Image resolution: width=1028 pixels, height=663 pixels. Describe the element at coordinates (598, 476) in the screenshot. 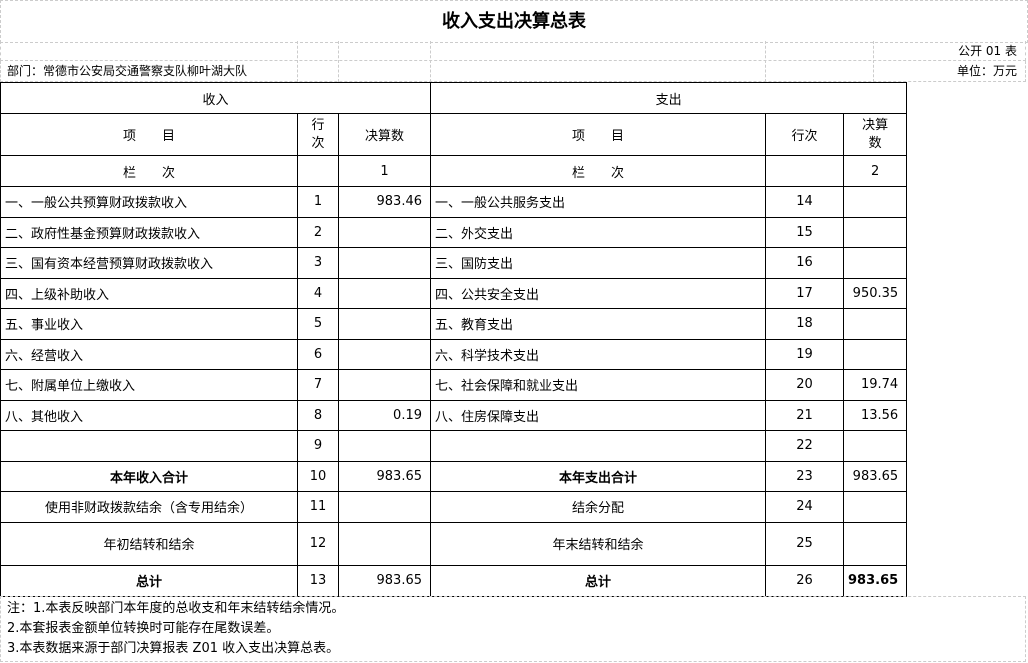

I see `ex-item-cell: 本年支出合计` at that location.